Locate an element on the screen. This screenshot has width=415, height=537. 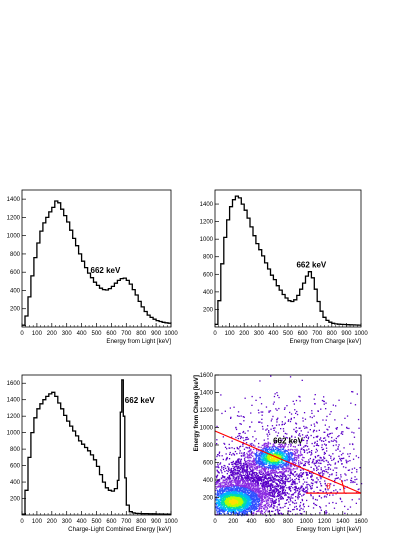
x-axis-label: Energy from Light [keV] is located at coordinates (138, 341).